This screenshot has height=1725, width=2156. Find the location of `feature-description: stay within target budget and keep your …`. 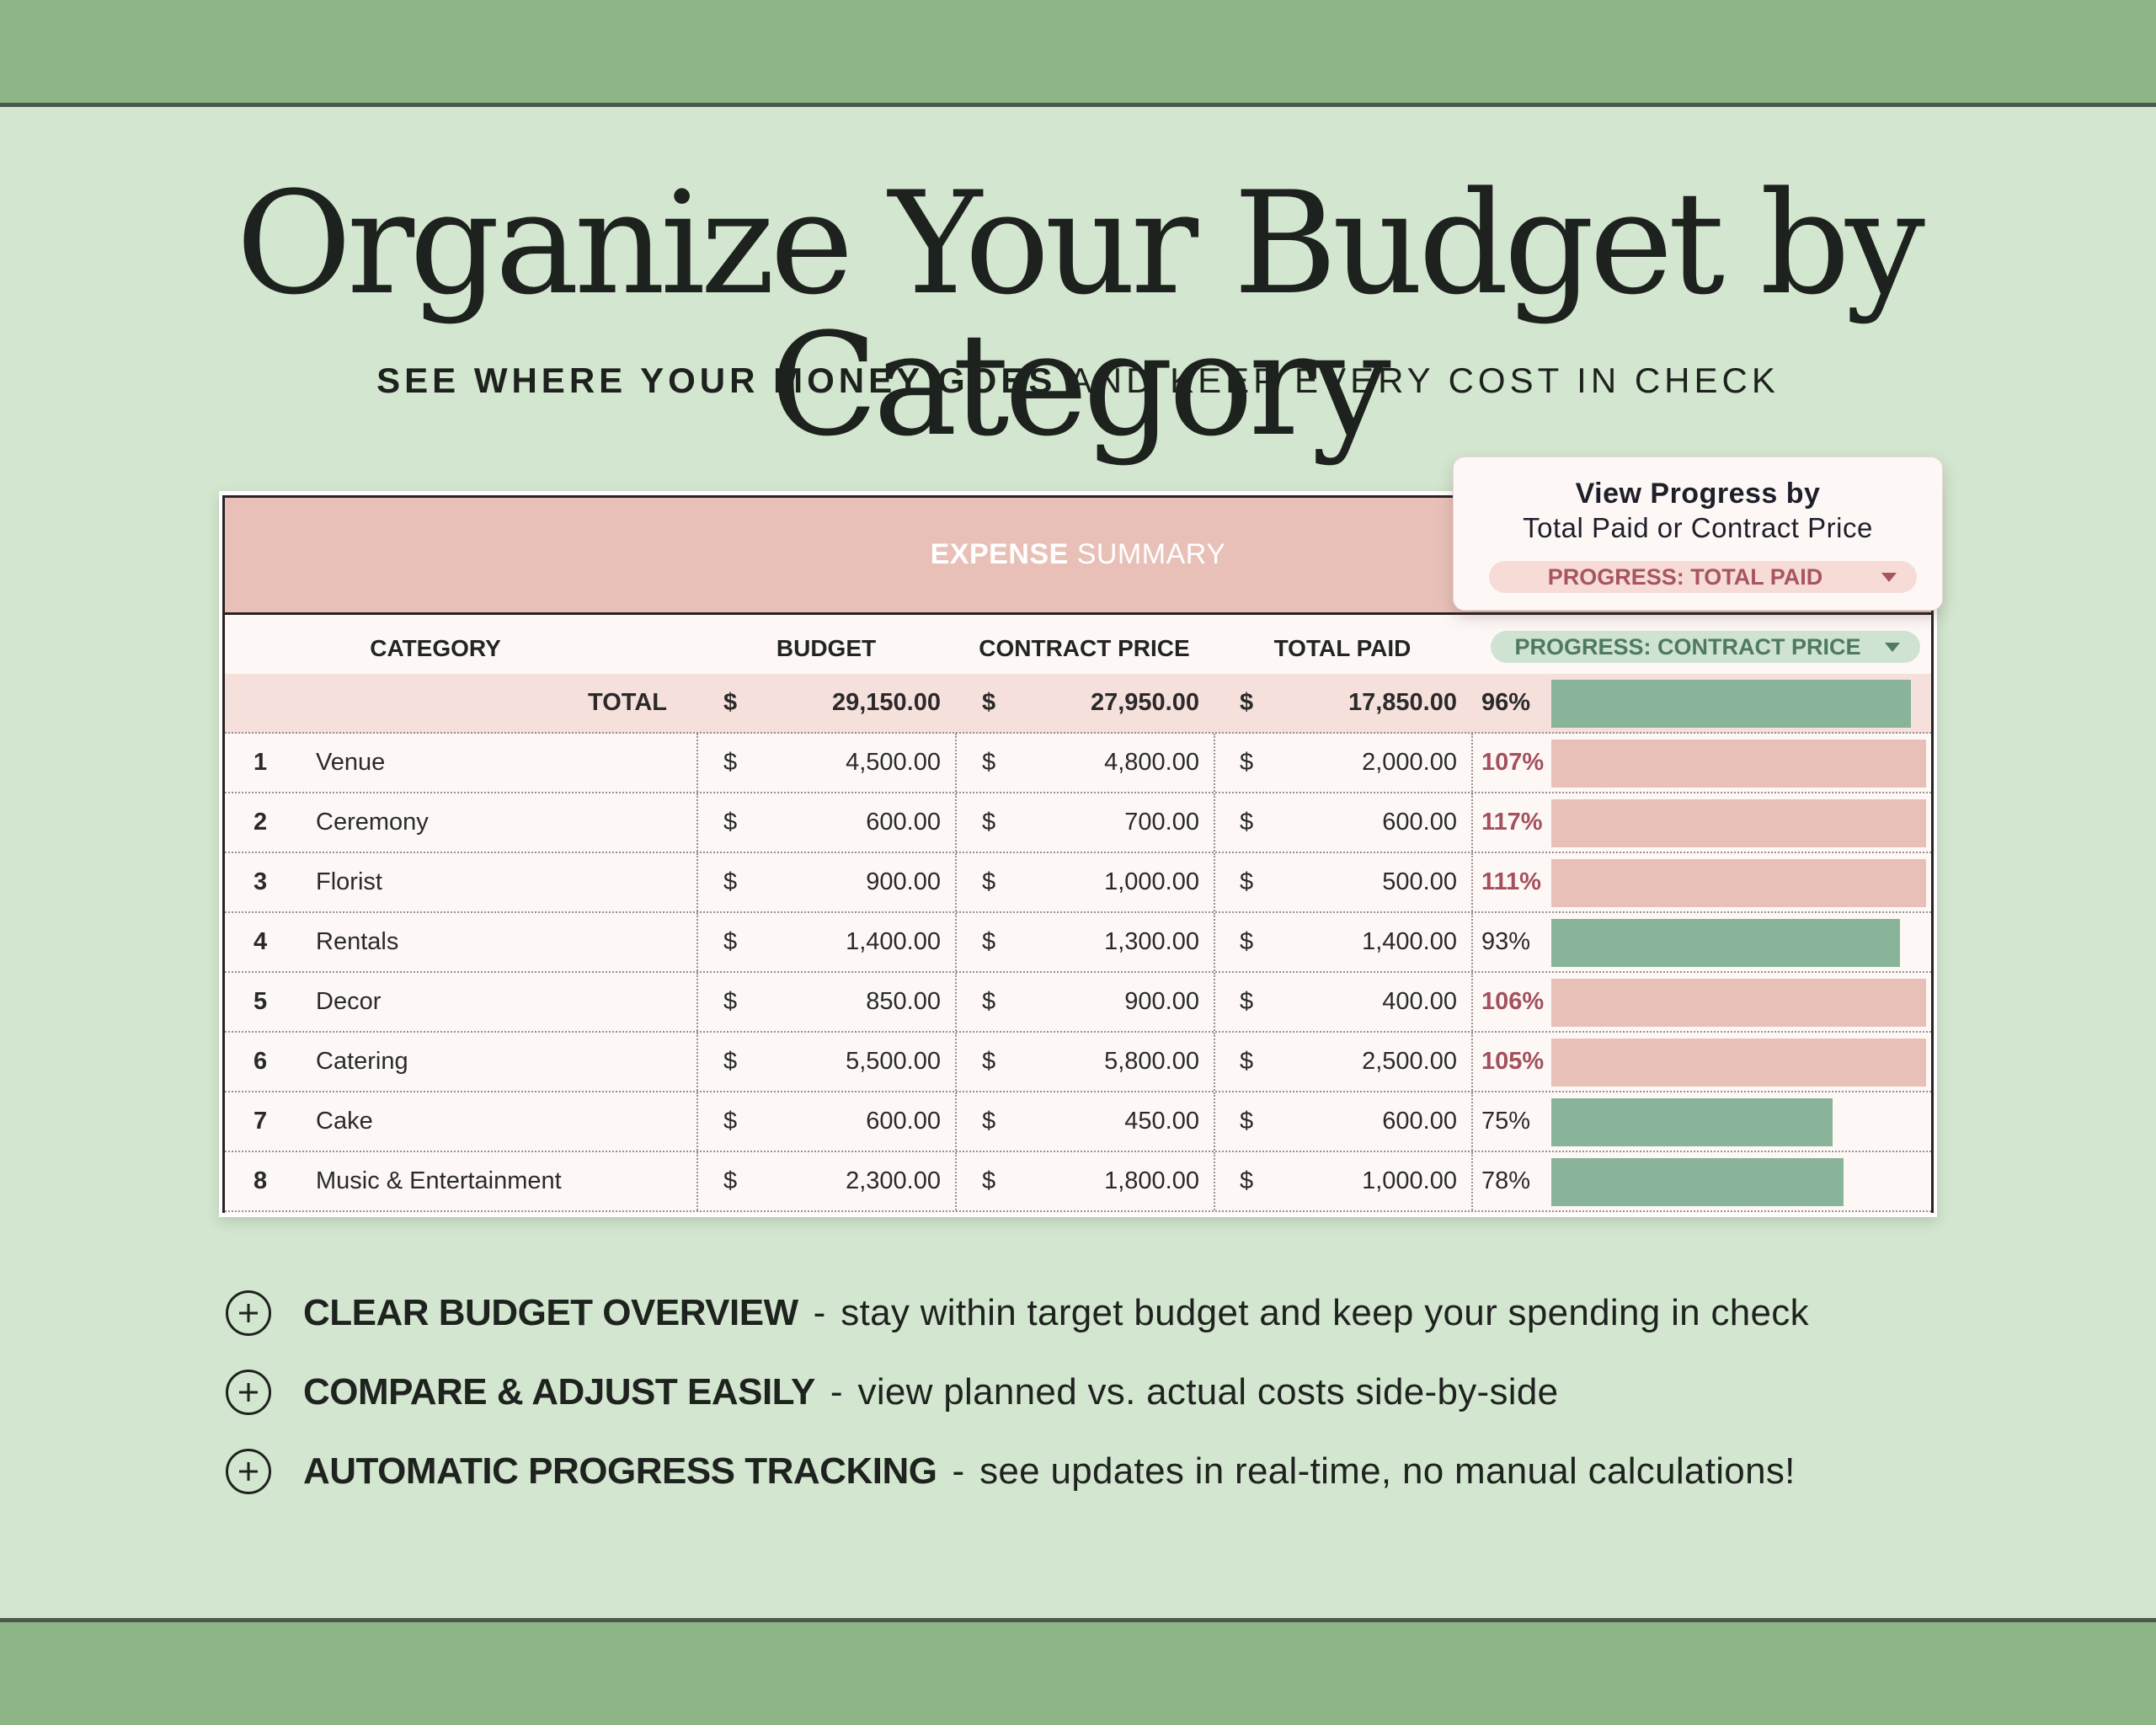

feature-description: stay within target budget and keep your … is located at coordinates (1325, 1312).